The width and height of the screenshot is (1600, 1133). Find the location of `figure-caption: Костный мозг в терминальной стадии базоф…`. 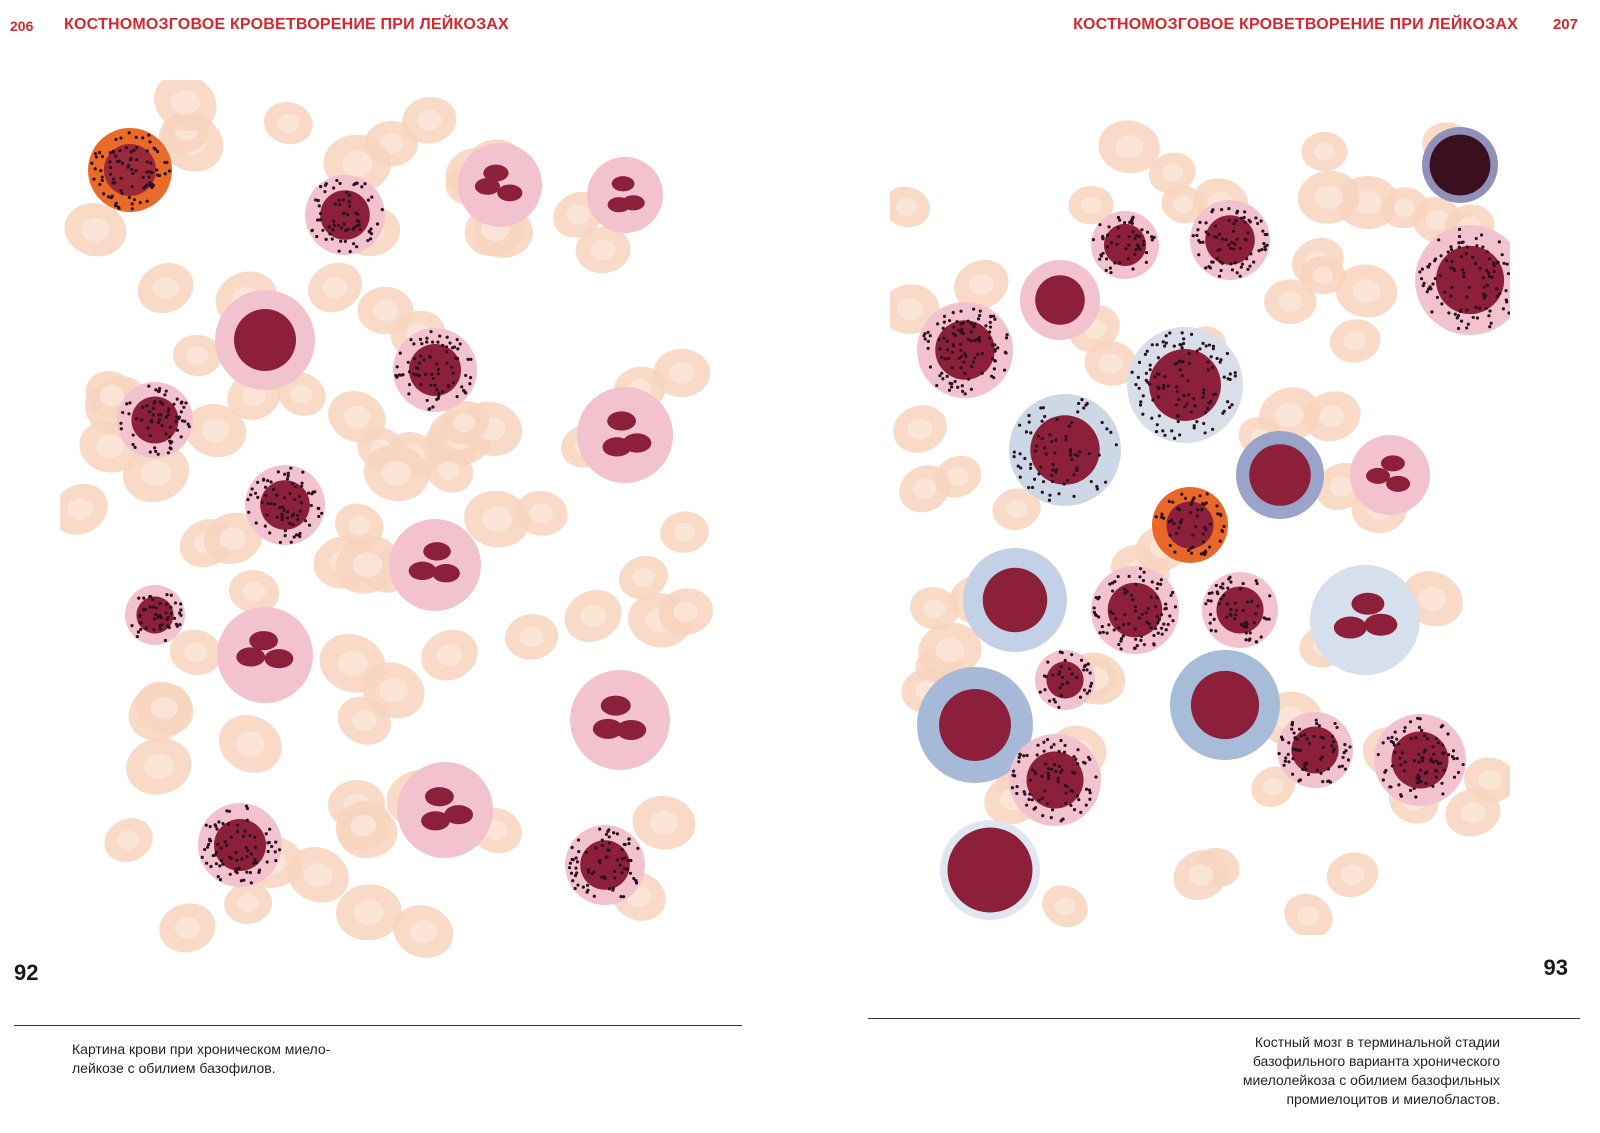

figure-caption: Костный мозг в терминальной стадии базоф… is located at coordinates (1340, 1071).